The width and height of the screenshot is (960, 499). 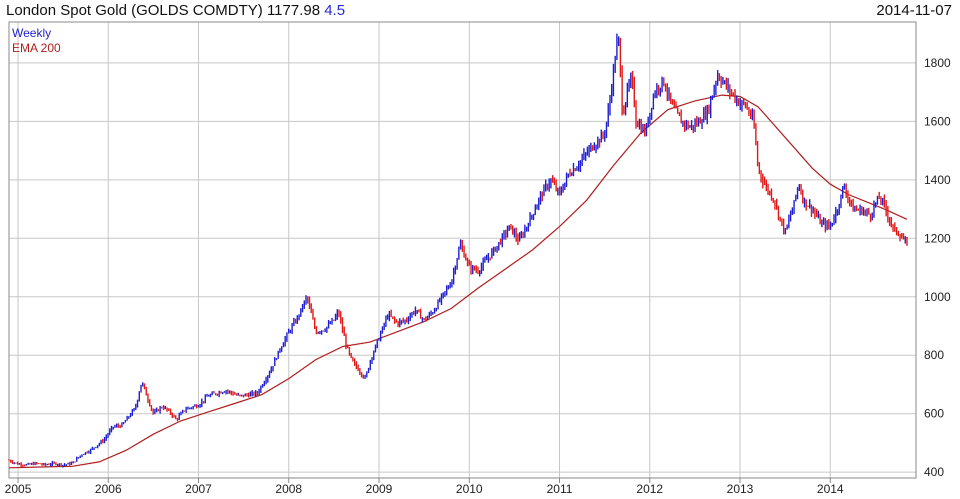 I want to click on y-tick-label: 800, so click(x=934, y=355).